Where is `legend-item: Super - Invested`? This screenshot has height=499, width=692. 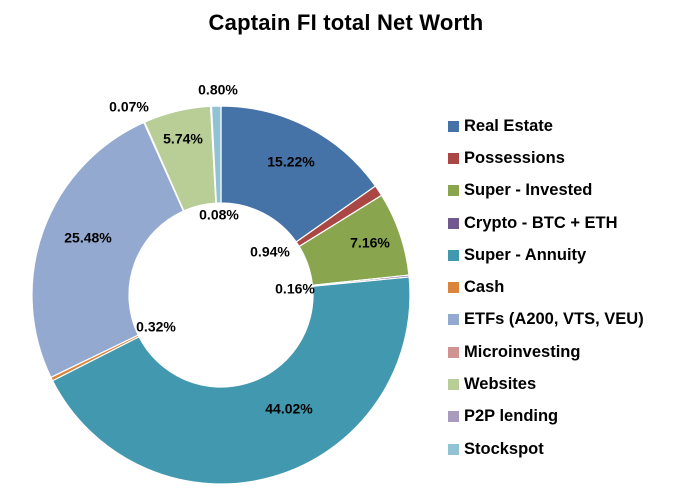 legend-item: Super - Invested is located at coordinates (546, 191).